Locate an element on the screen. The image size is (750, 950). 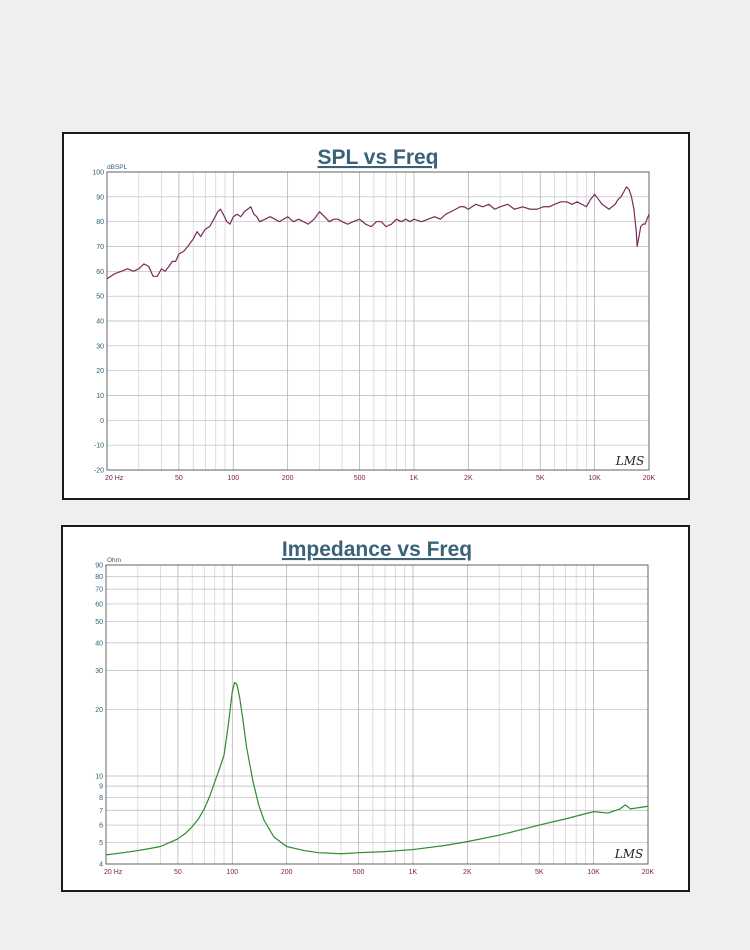
y-tick-label: 8 is located at coordinates (101, 798).